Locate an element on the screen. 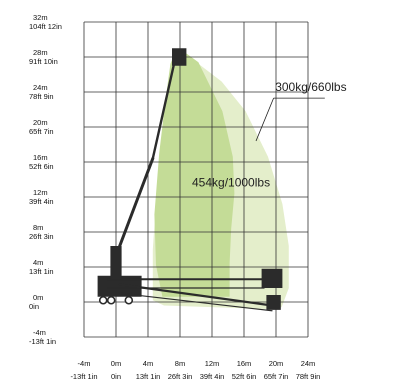 This screenshot has width=419, height=386. x-tick-metric-1: 0m is located at coordinates (116, 363).